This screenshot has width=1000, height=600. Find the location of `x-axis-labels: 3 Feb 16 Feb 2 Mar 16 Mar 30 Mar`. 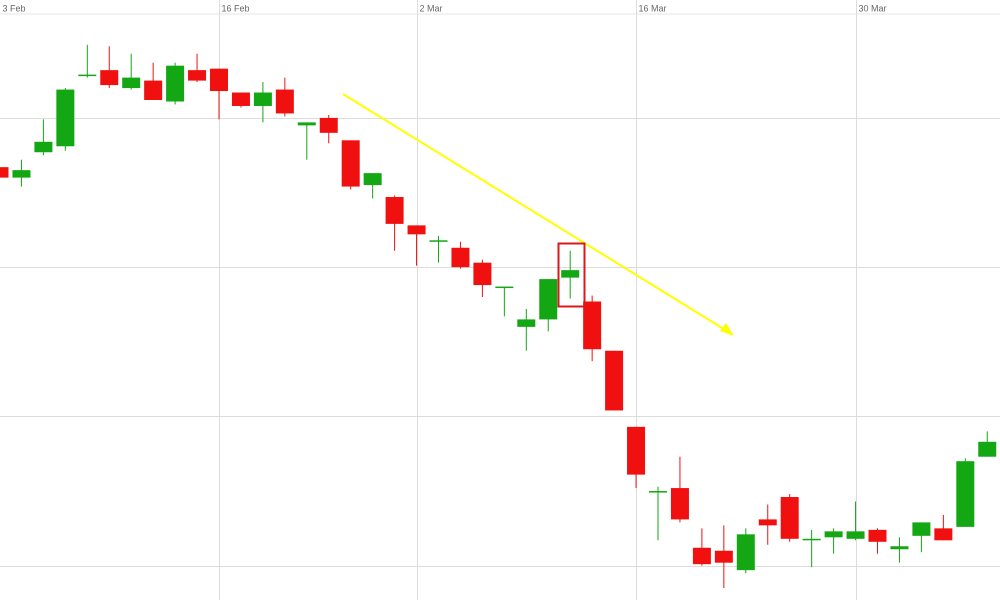

x-axis-labels: 3 Feb 16 Feb 2 Mar 16 Mar 30 Mar is located at coordinates (445, 8).